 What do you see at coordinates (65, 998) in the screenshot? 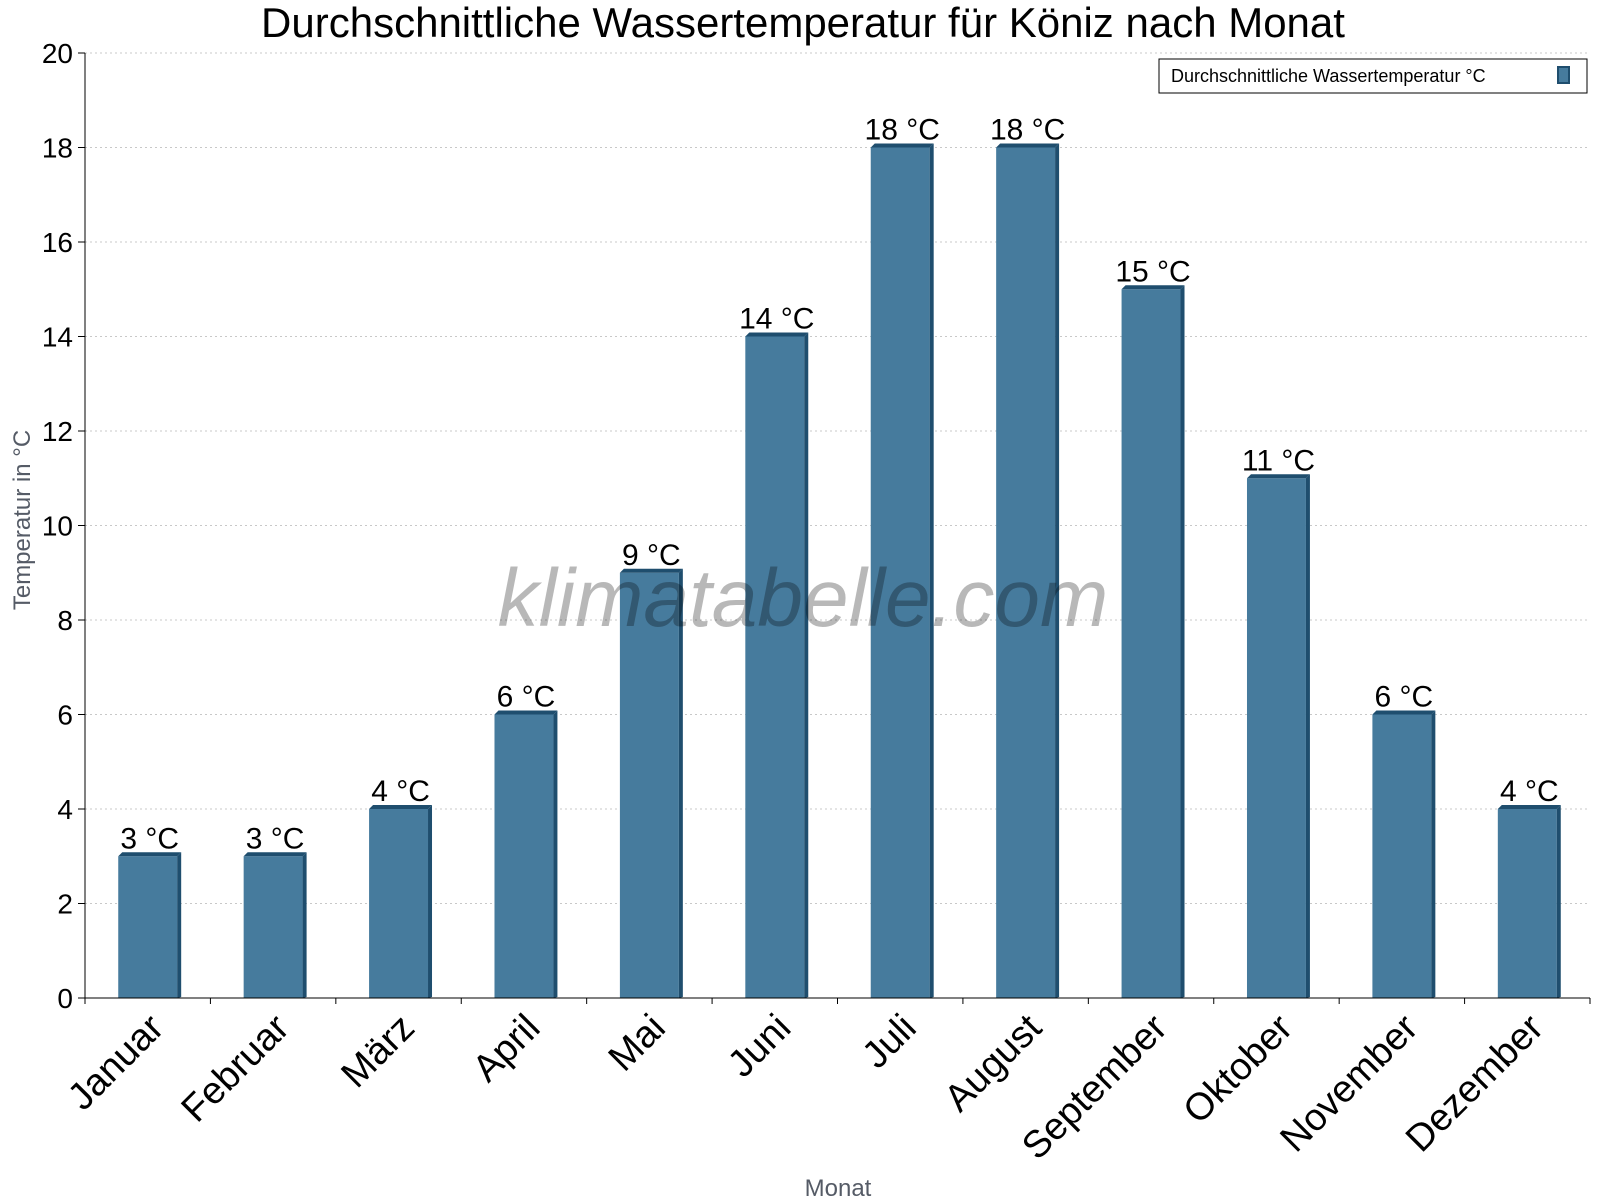
I see `y-tick-label: 0` at bounding box center [65, 998].